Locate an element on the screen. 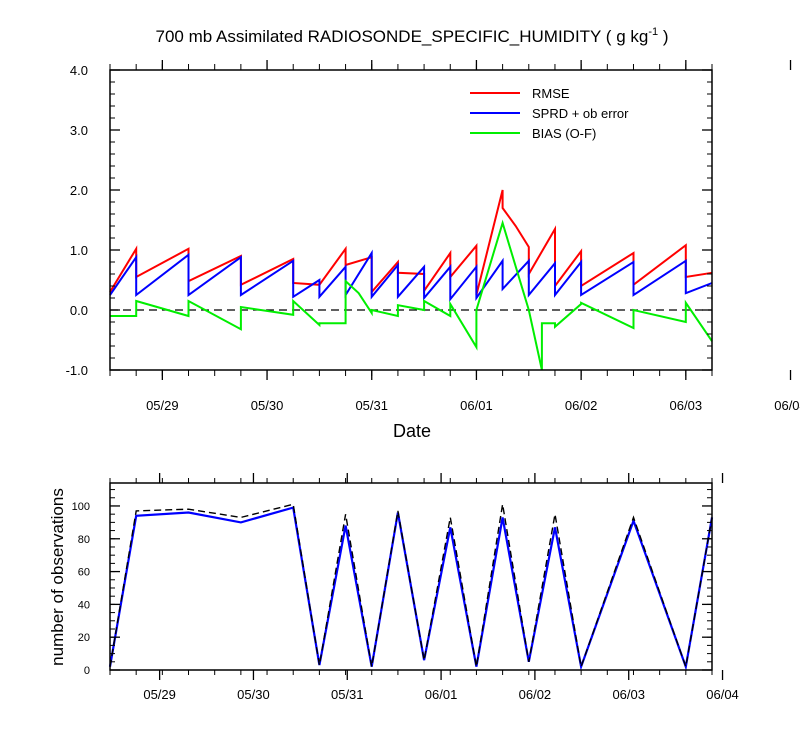  y-tick-label: 2.0 is located at coordinates (79, 190).